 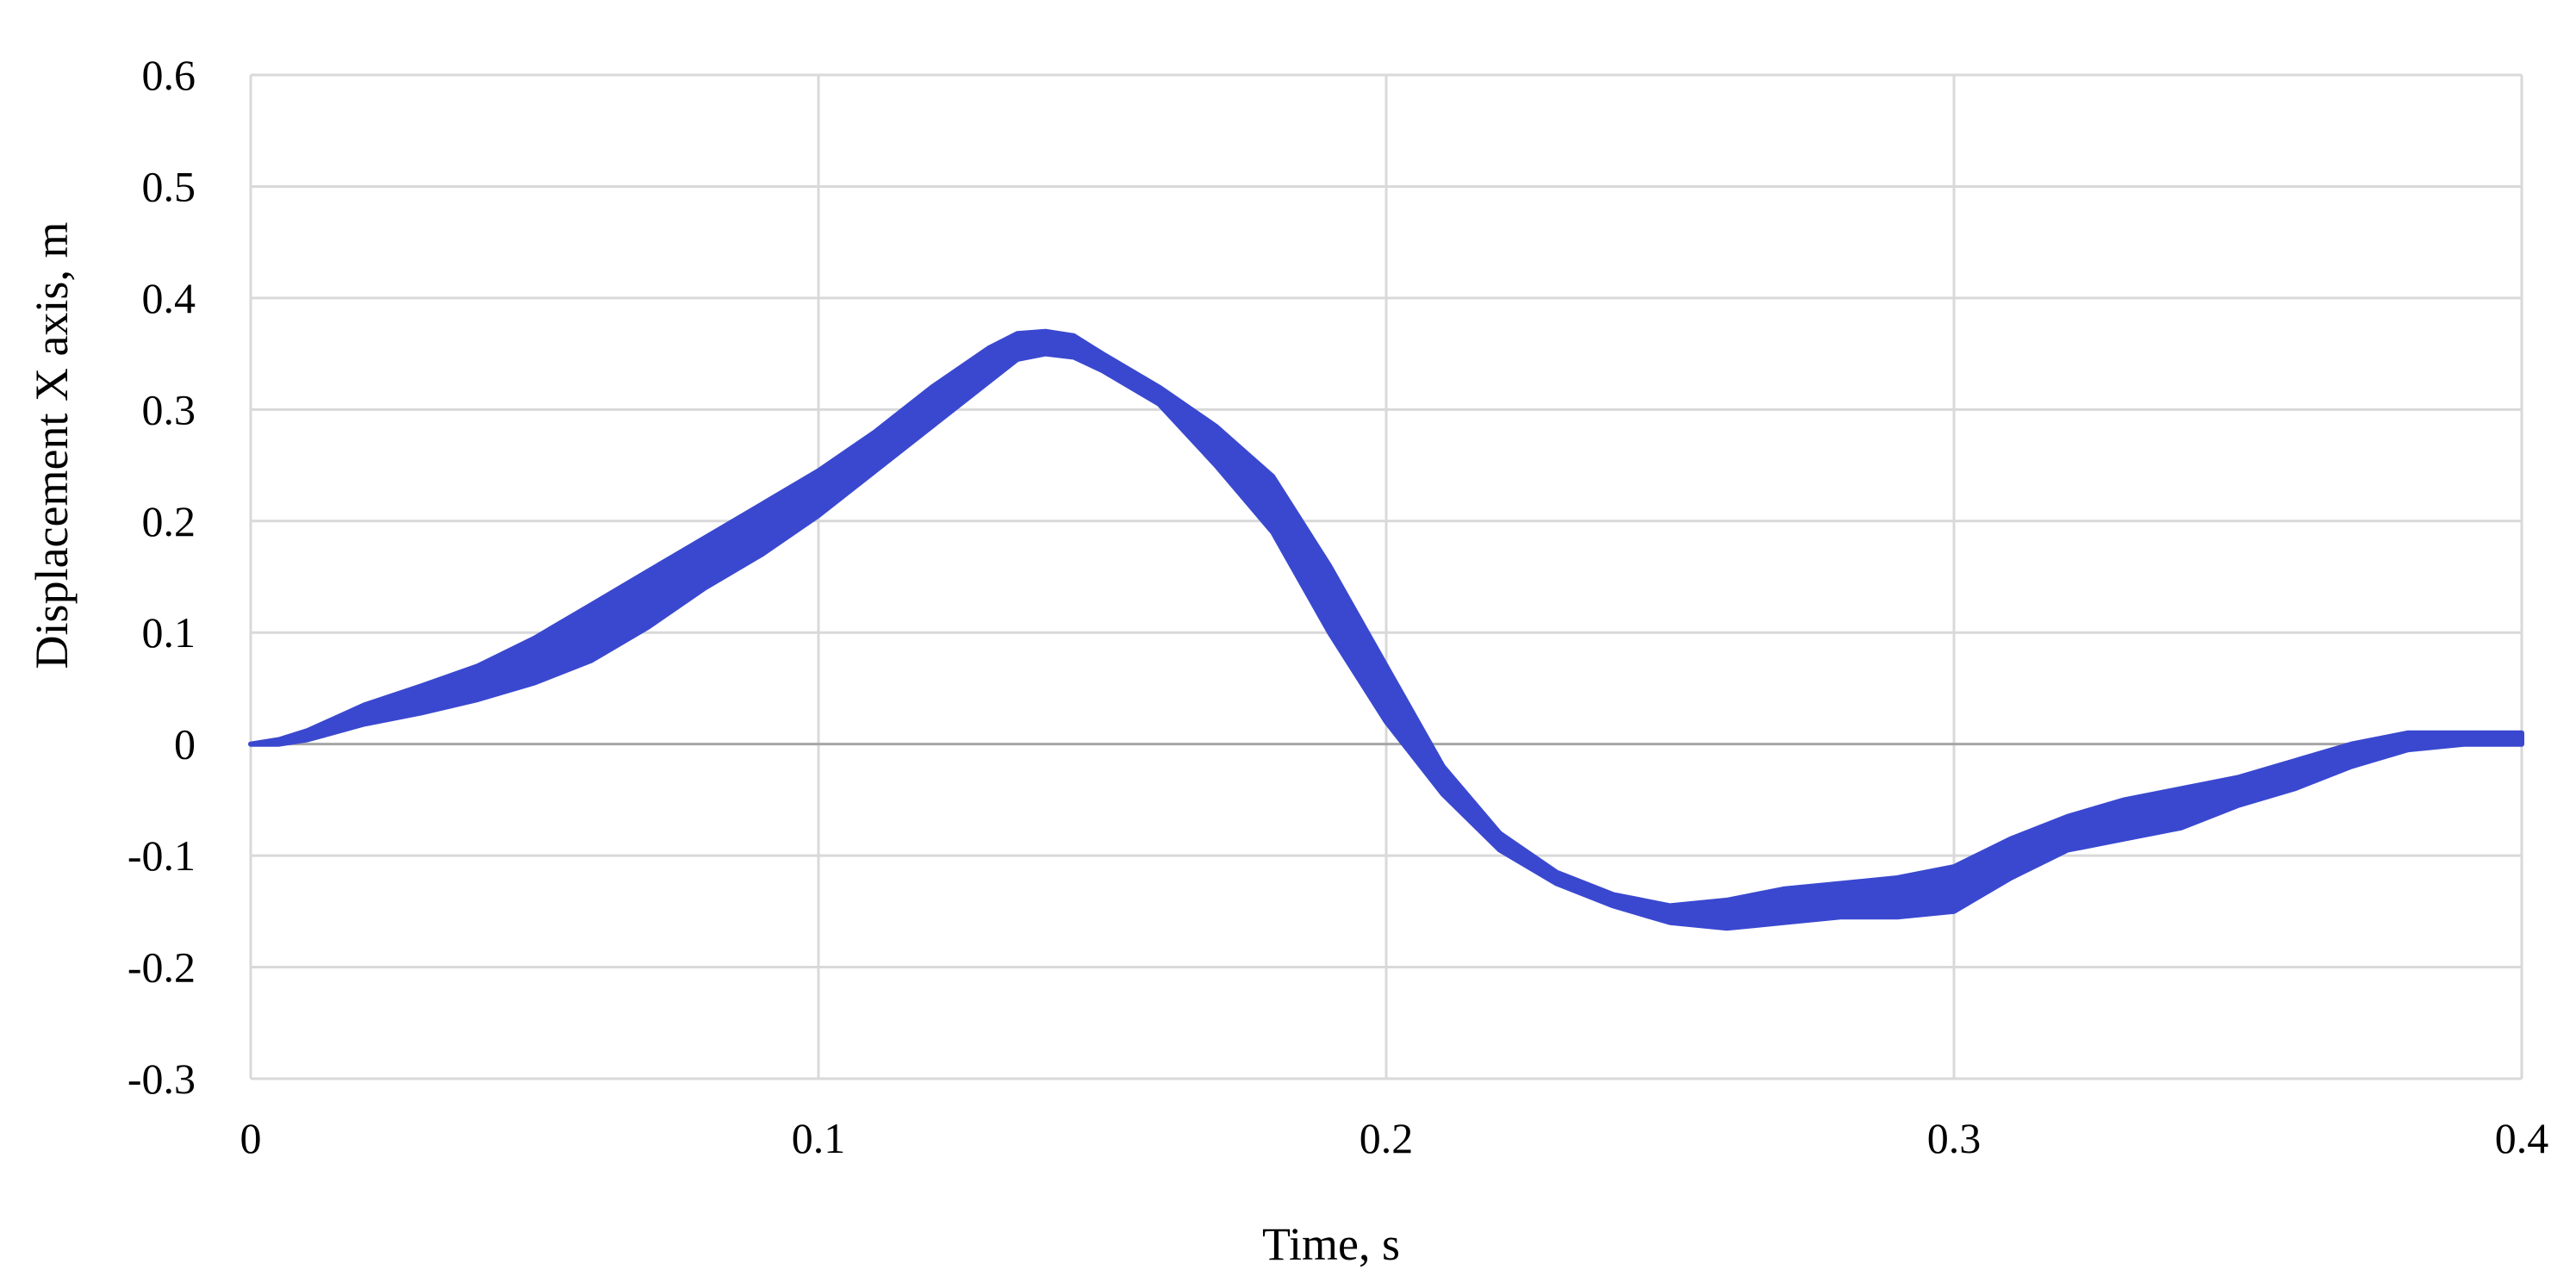 What do you see at coordinates (2522, 1138) in the screenshot?
I see `x-tick-label: 0.4` at bounding box center [2522, 1138].